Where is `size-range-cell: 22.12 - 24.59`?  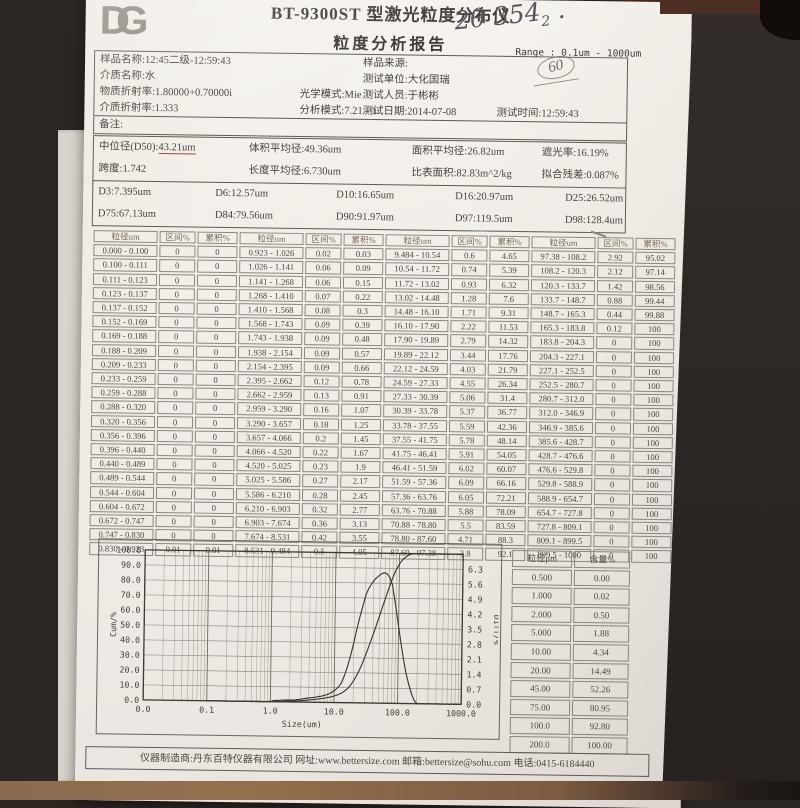
size-range-cell: 22.12 - 24.59 is located at coordinates (415, 369).